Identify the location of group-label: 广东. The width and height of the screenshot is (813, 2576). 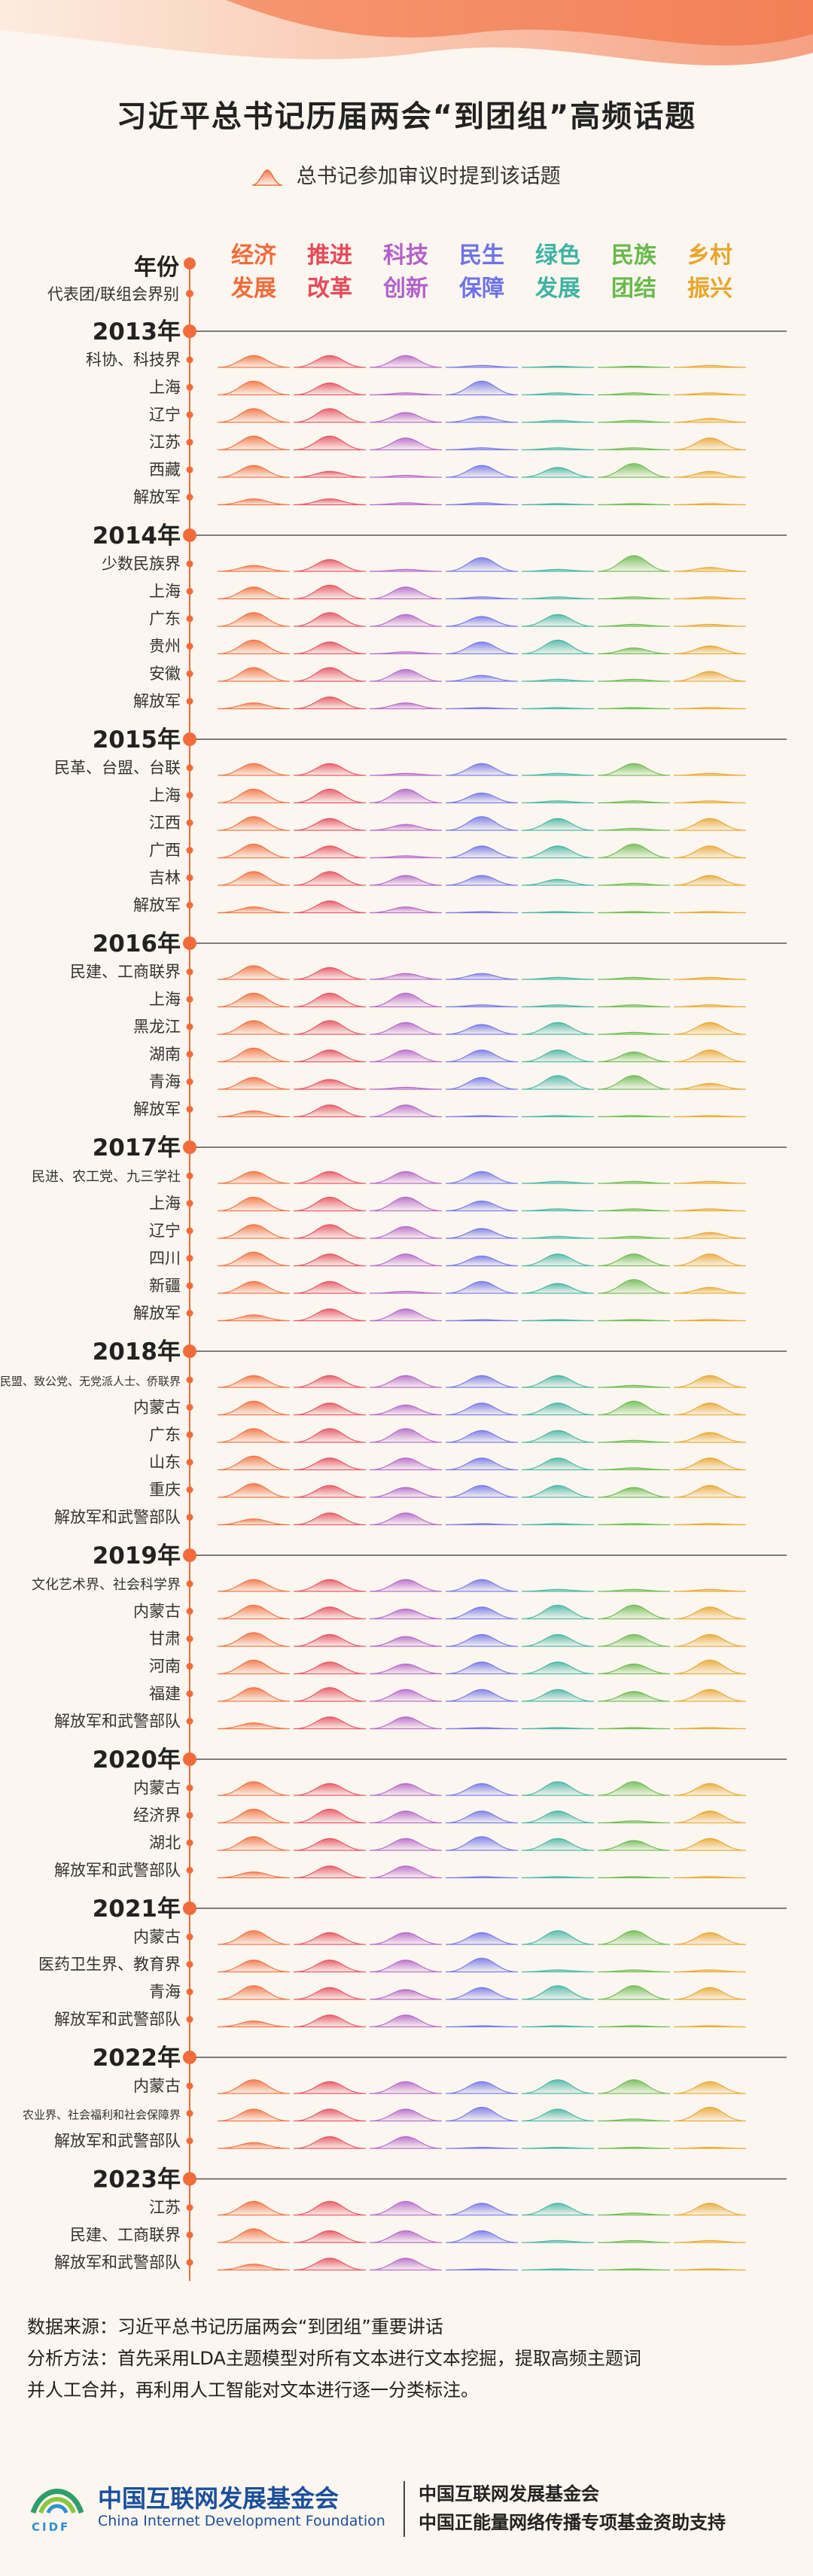
(165, 1435).